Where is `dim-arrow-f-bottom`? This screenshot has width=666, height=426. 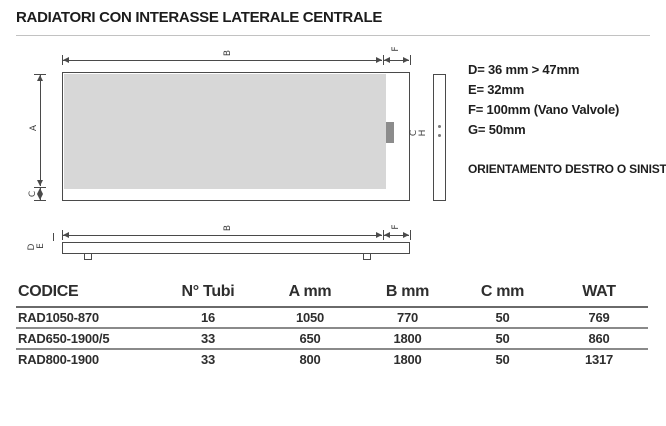
dim-arrow-f-bottom is located at coordinates (396, 235).